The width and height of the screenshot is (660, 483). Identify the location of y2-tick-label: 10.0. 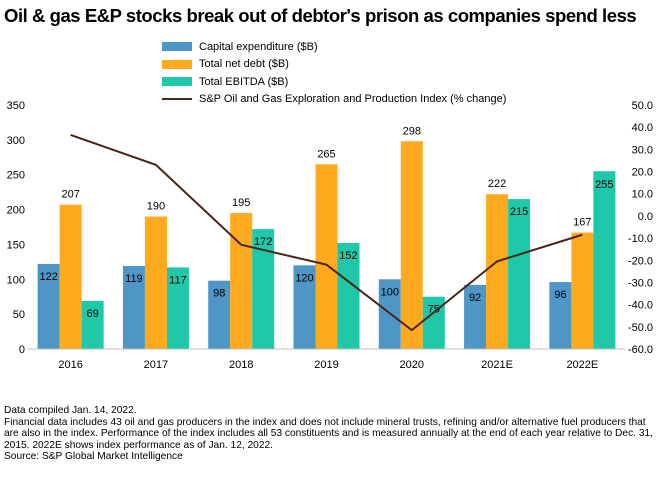
(642, 195).